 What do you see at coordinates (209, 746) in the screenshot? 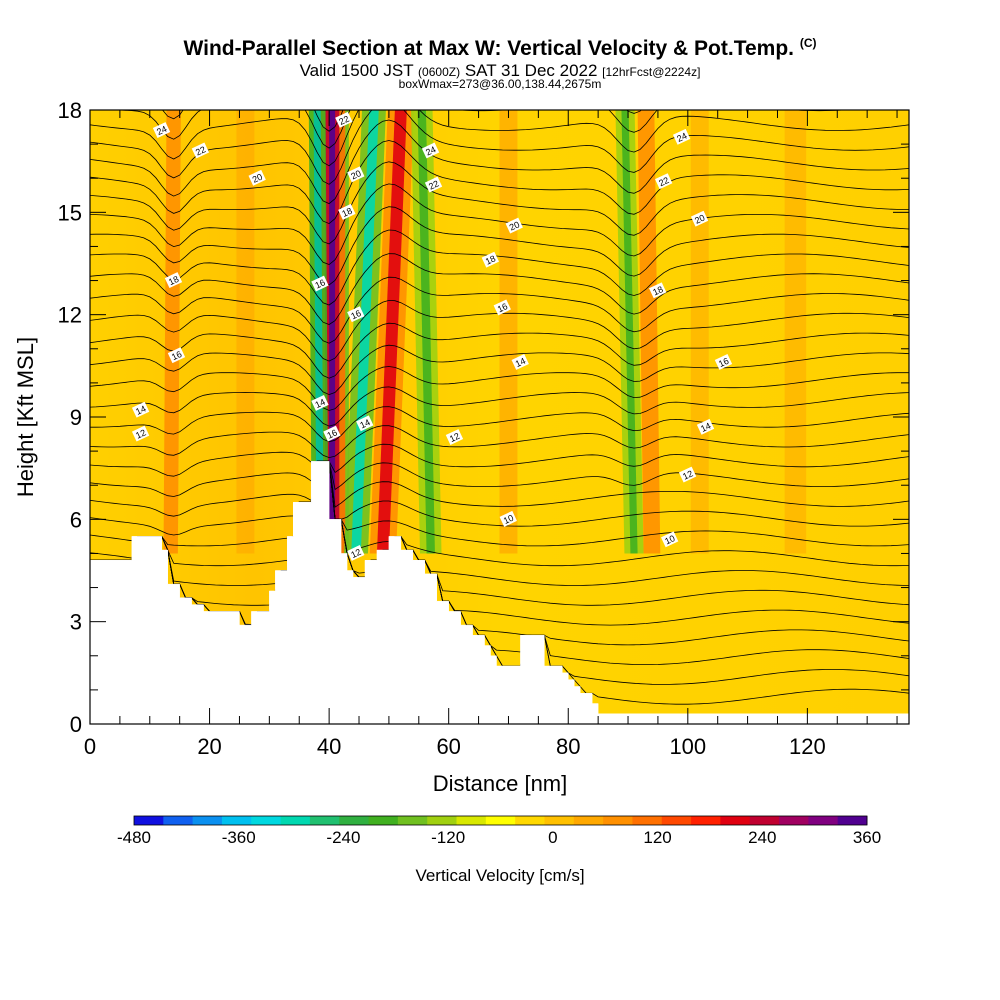
I see `x-tick-label: 20` at bounding box center [209, 746].